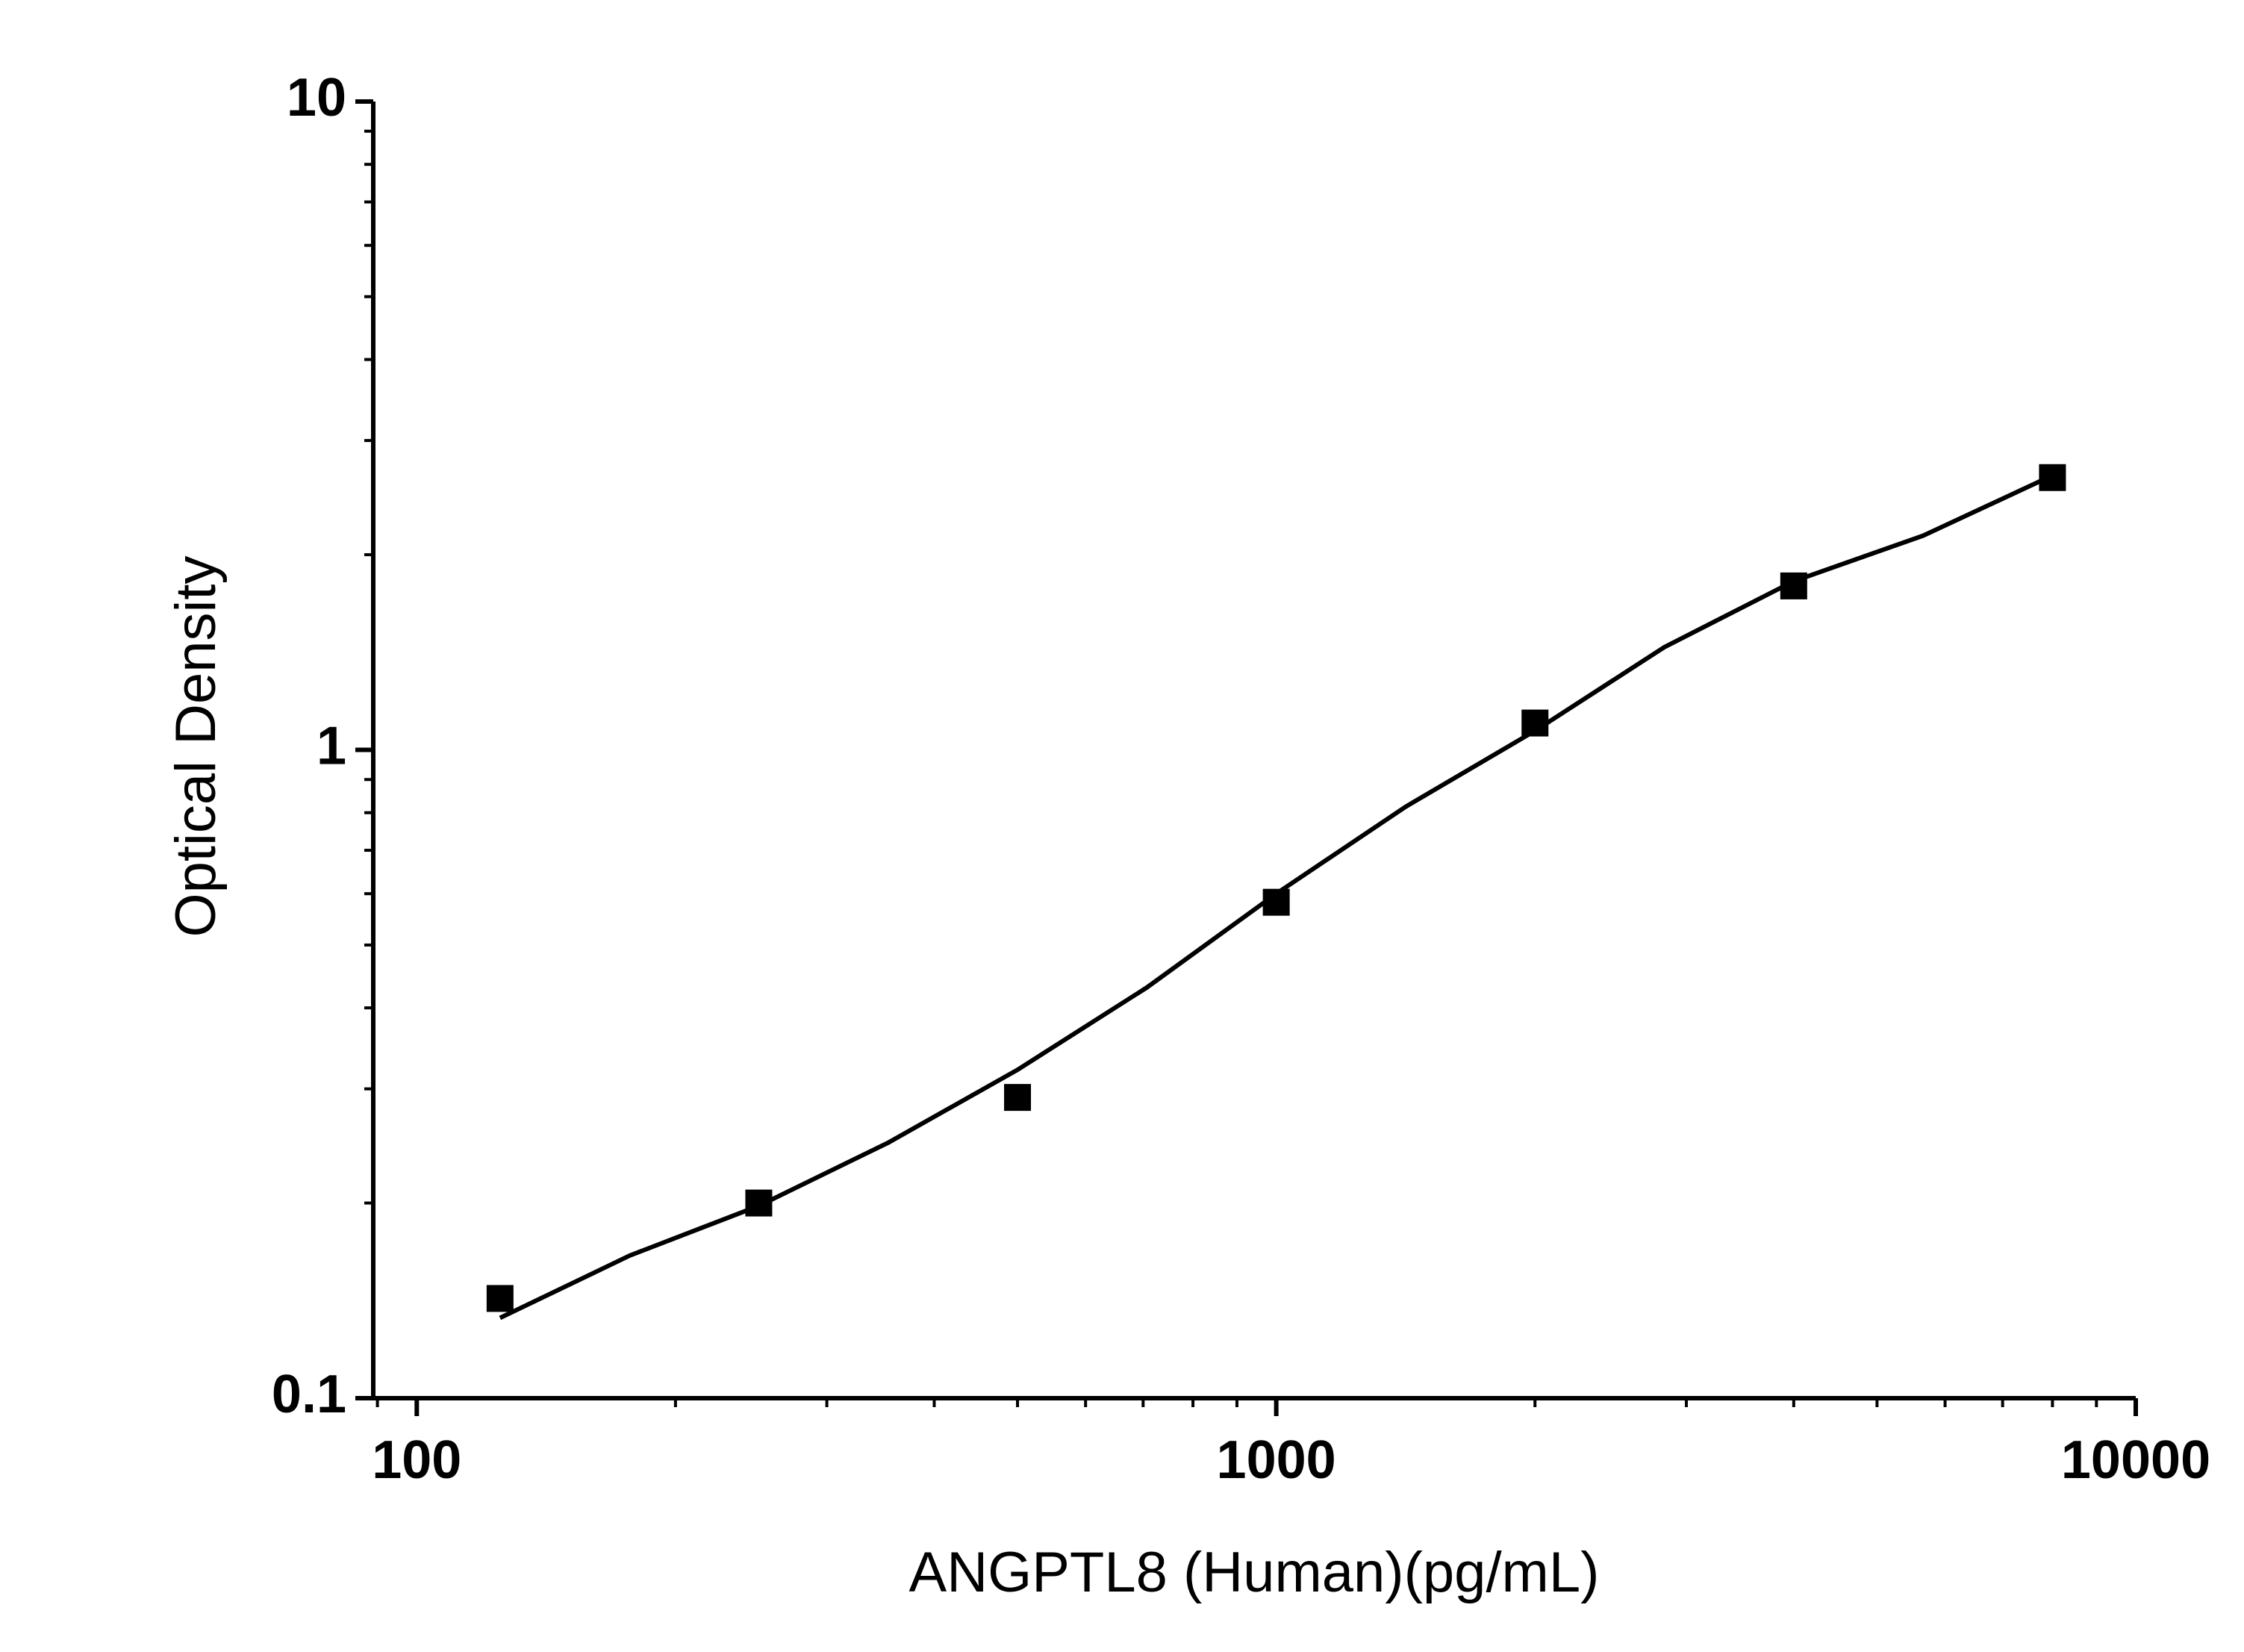 Image resolution: width=2244 pixels, height=1652 pixels. Describe the element at coordinates (309, 1394) in the screenshot. I see `y-tick-label: 0.1` at that location.